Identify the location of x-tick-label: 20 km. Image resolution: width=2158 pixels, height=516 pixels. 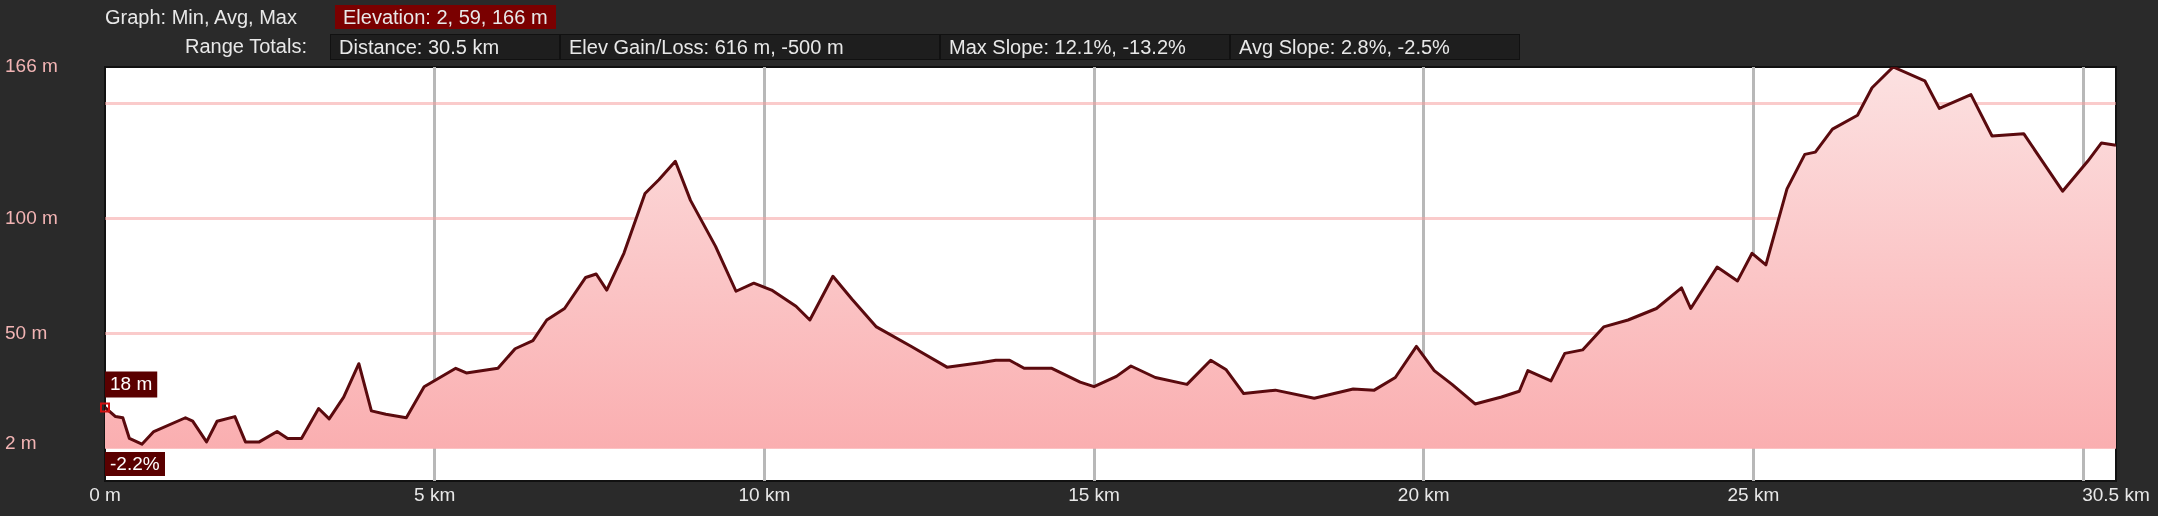
(1423, 494).